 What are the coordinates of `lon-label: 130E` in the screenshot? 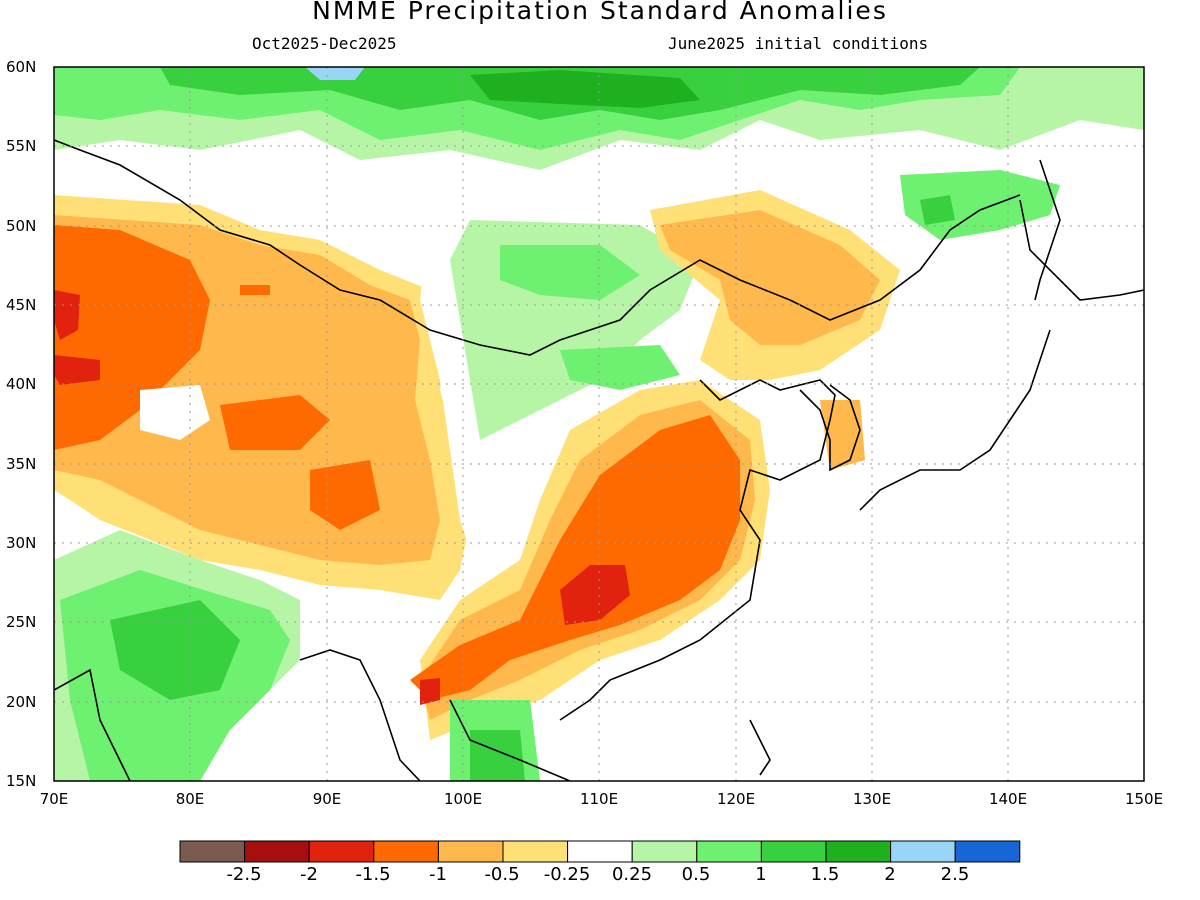 It's located at (872, 799).